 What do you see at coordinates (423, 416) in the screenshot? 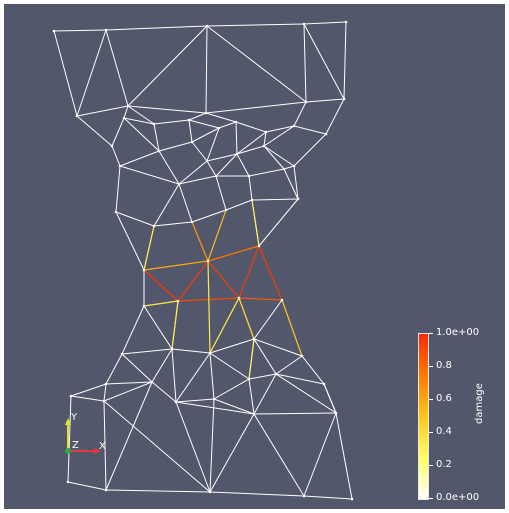
I see `damage-colorbar` at bounding box center [423, 416].